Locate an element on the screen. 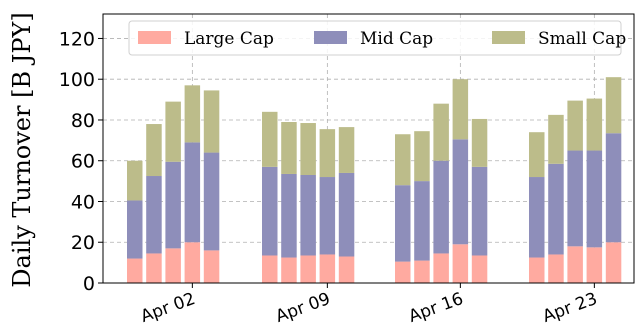  y-tick-label: 20 is located at coordinates (83, 243).